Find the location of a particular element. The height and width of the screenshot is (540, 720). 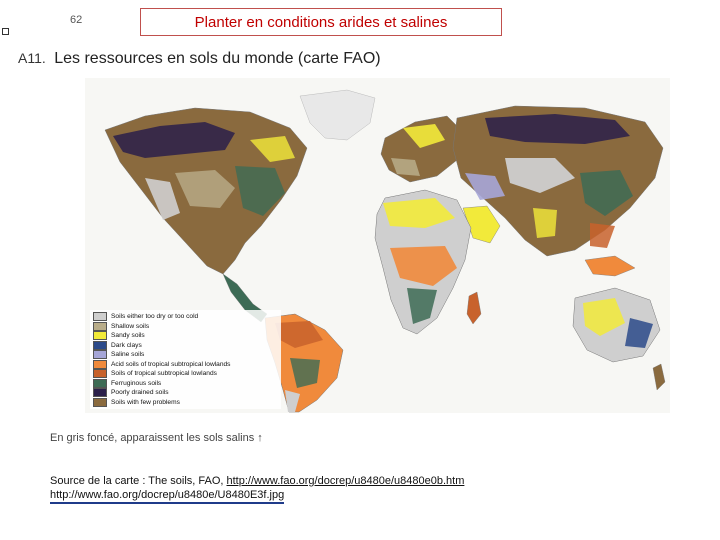

new-zealand is located at coordinates (659, 377).